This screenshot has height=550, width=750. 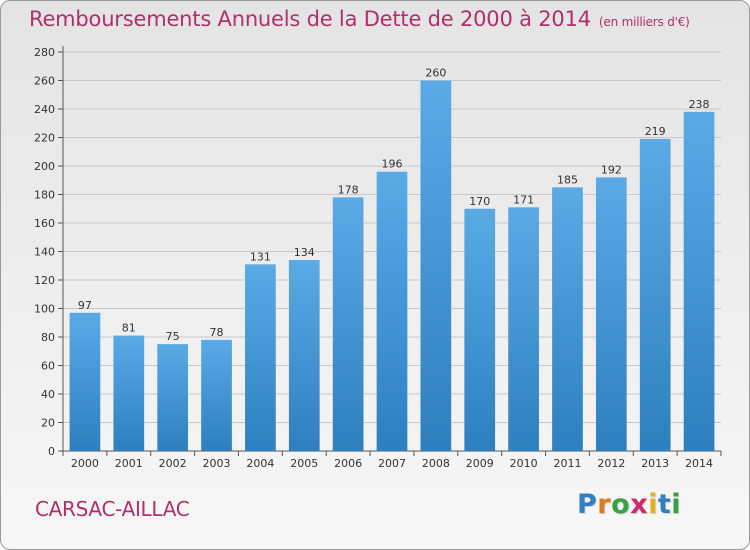 What do you see at coordinates (85, 463) in the screenshot?
I see `x-tick-label: 2000` at bounding box center [85, 463].